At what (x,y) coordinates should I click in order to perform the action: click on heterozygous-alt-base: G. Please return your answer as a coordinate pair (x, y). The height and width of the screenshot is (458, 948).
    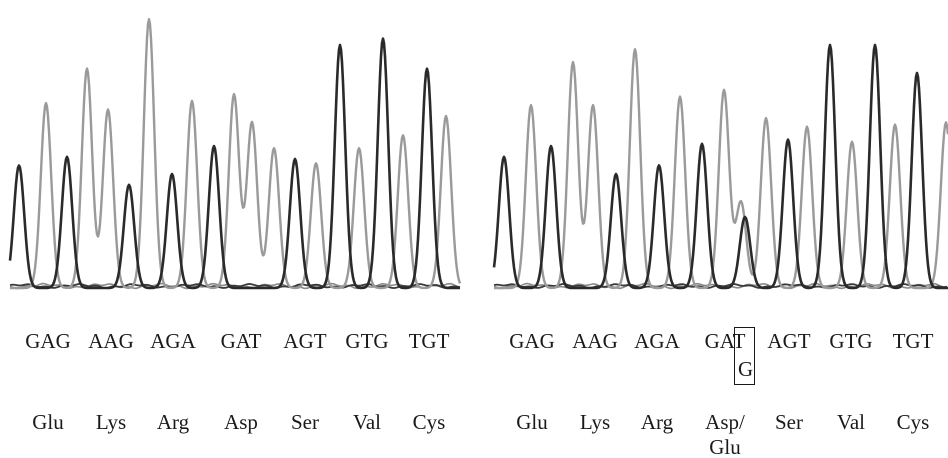
    Looking at the image, I should click on (746, 369).